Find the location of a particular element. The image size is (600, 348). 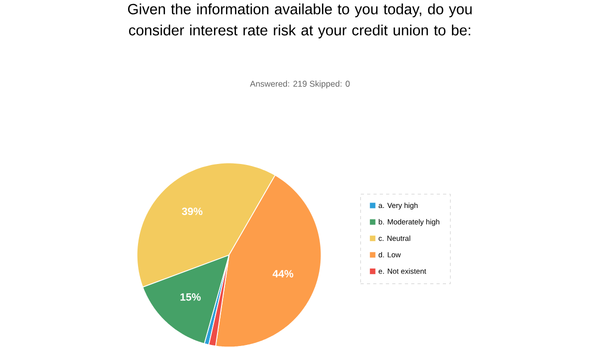

chart-title: Given the information available to you today, do you consider interest rate risk at your credit union to be: is located at coordinates (300, 21).